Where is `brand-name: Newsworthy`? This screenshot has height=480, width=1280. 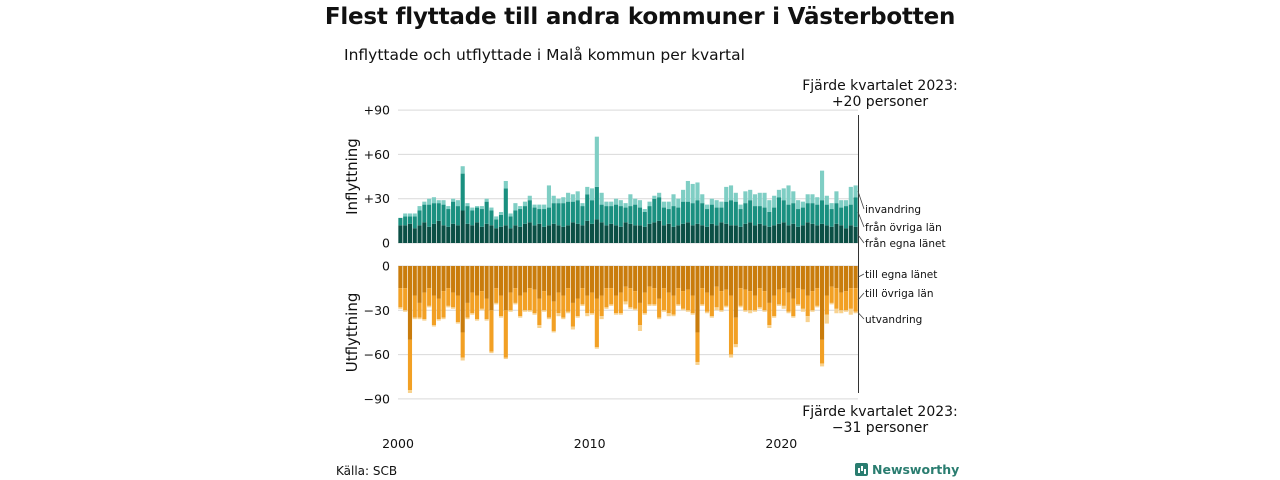
brand-name: Newsworthy is located at coordinates (916, 469).